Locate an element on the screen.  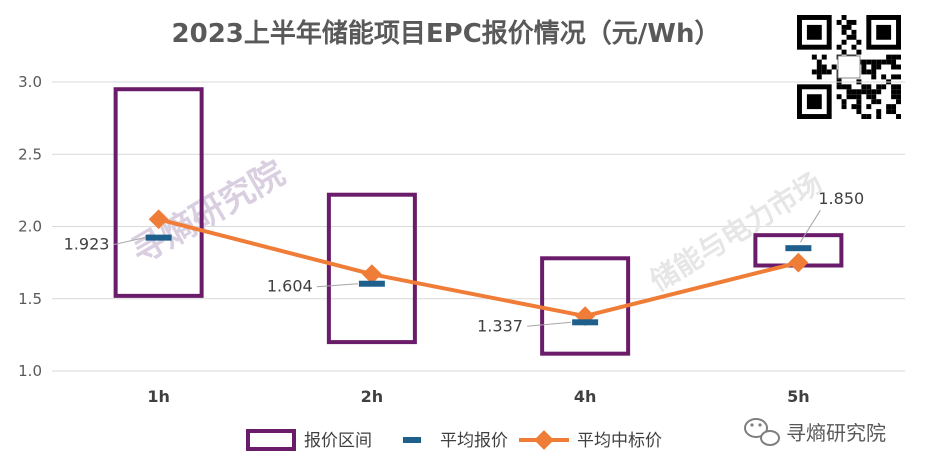
y-tick-label: 2.0 is located at coordinates (30, 227).